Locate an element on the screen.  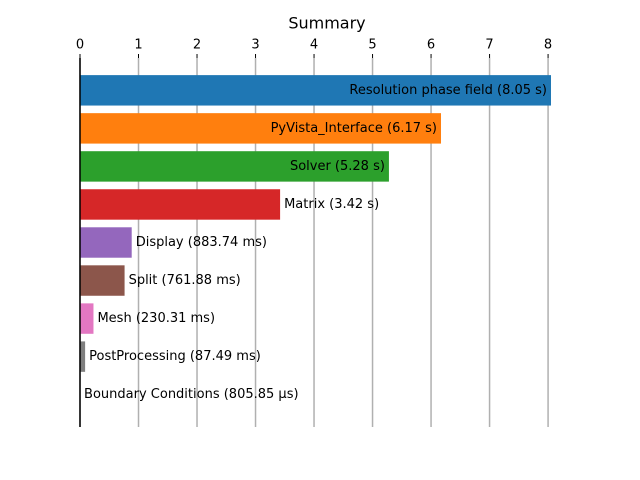
x-tick-label: 8 is located at coordinates (548, 45).